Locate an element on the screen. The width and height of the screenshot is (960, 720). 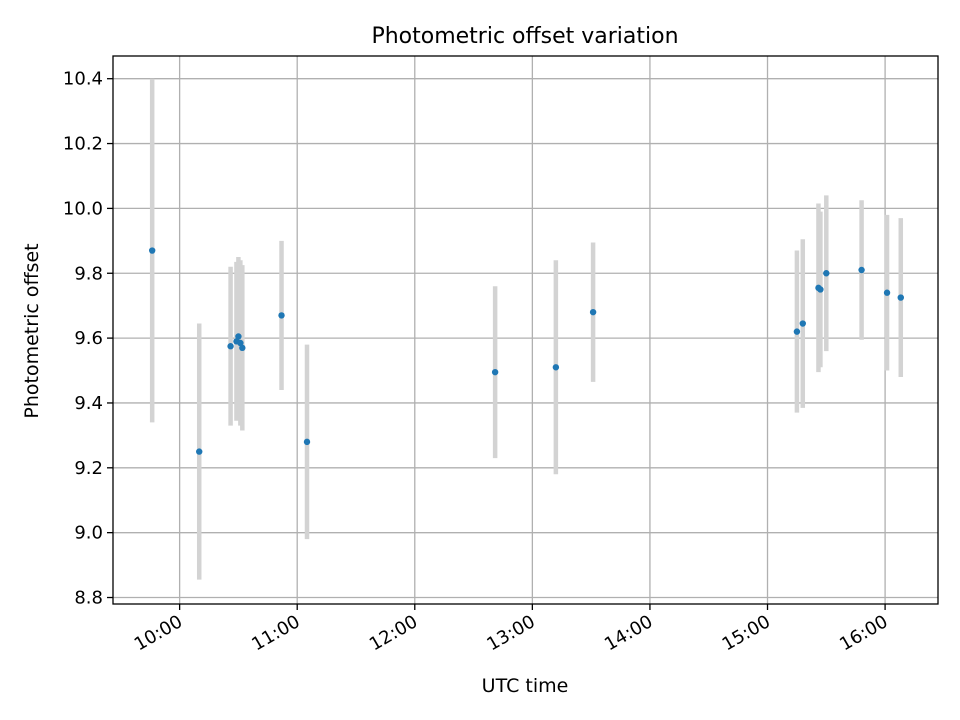
y-tick-label: 9.4 is located at coordinates (88, 403).